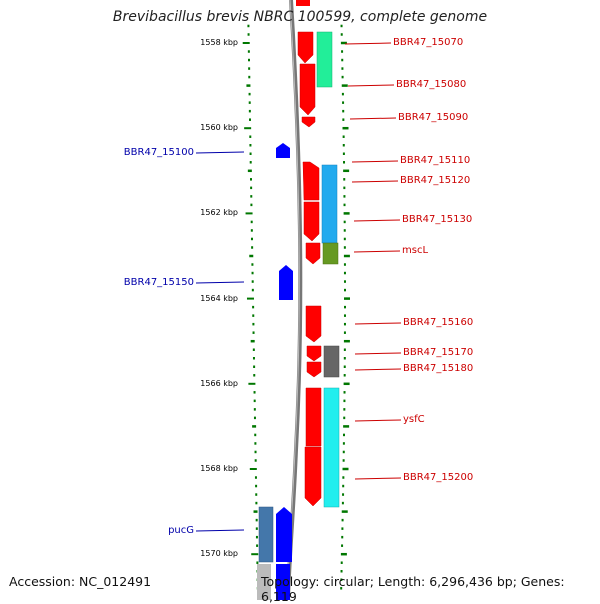 This screenshot has width=600, height=604. What do you see at coordinates (303, 3) in the screenshot?
I see `feature-top-partial` at bounding box center [303, 3].